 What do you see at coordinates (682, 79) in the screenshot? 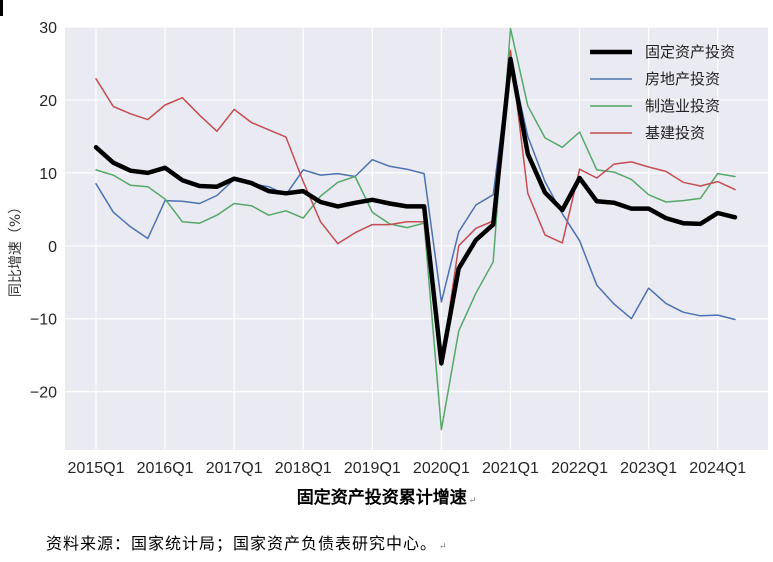
I see `legend-label: 房地产投资` at bounding box center [682, 79].